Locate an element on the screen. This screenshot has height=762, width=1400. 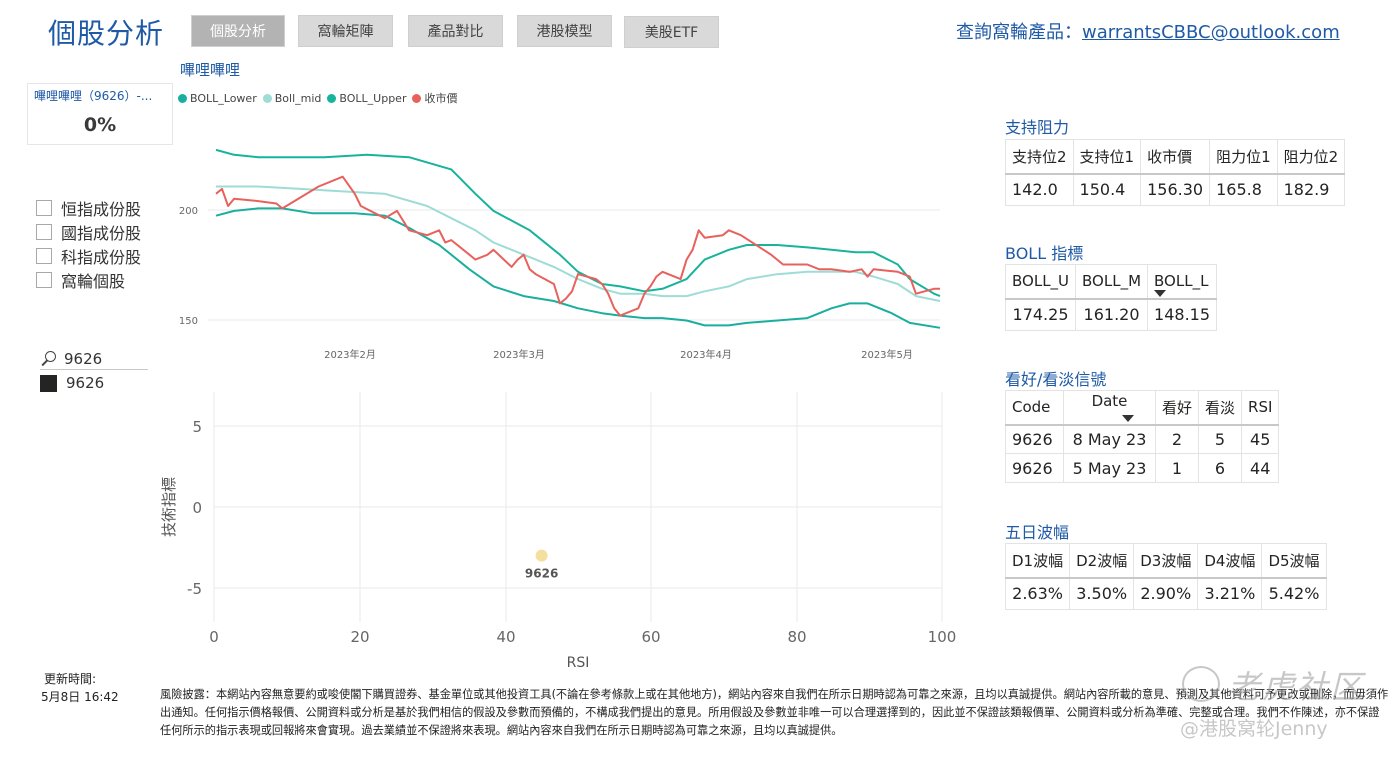
legend-item-boll-upper: BOLL_Upper is located at coordinates (366, 98).